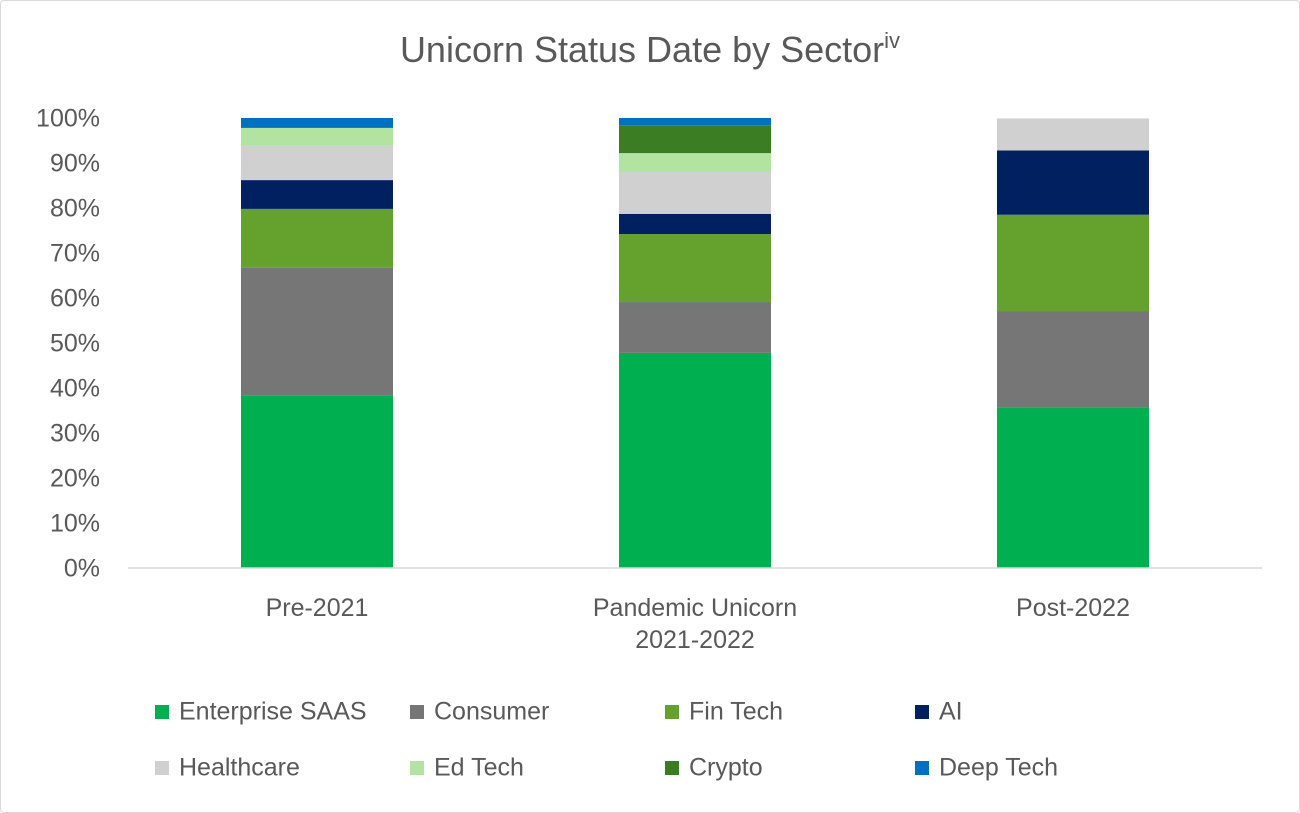  I want to click on x-tick-label: Pandemic Unicorn 2021-2022, so click(695, 624).